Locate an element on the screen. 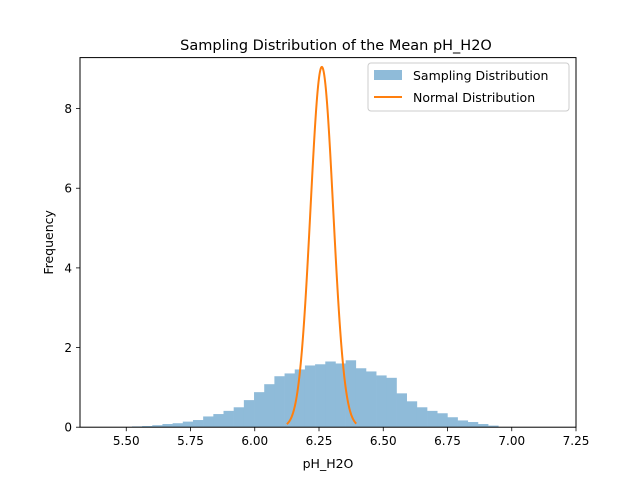 The width and height of the screenshot is (640, 480). y-axis-label: Frequency is located at coordinates (48, 242).